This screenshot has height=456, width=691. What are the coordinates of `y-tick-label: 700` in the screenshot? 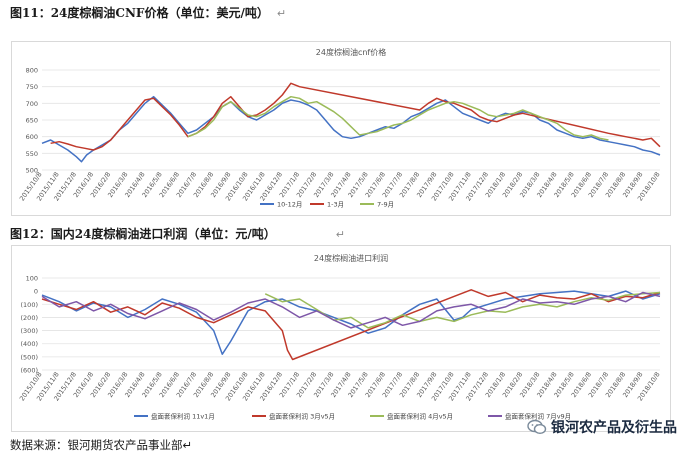 It's located at (32, 104).